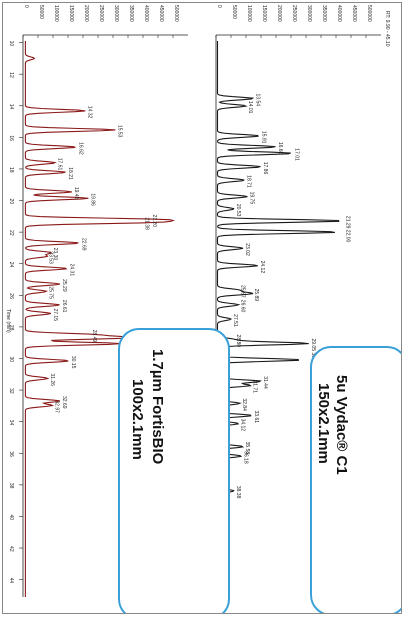 The height and width of the screenshot is (618, 406). What do you see at coordinates (50, 257) in the screenshot?
I see `peak-label: 23.53` at bounding box center [50, 257].